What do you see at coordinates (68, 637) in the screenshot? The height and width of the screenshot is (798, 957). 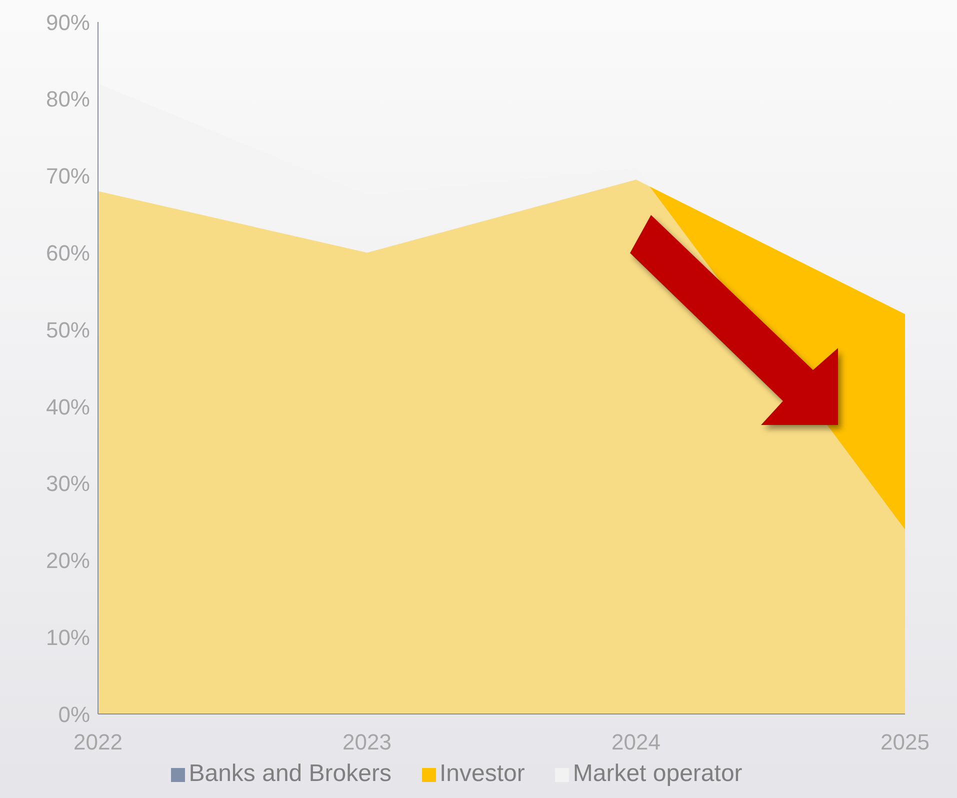 I see `y-tick-label: 10%` at bounding box center [68, 637].